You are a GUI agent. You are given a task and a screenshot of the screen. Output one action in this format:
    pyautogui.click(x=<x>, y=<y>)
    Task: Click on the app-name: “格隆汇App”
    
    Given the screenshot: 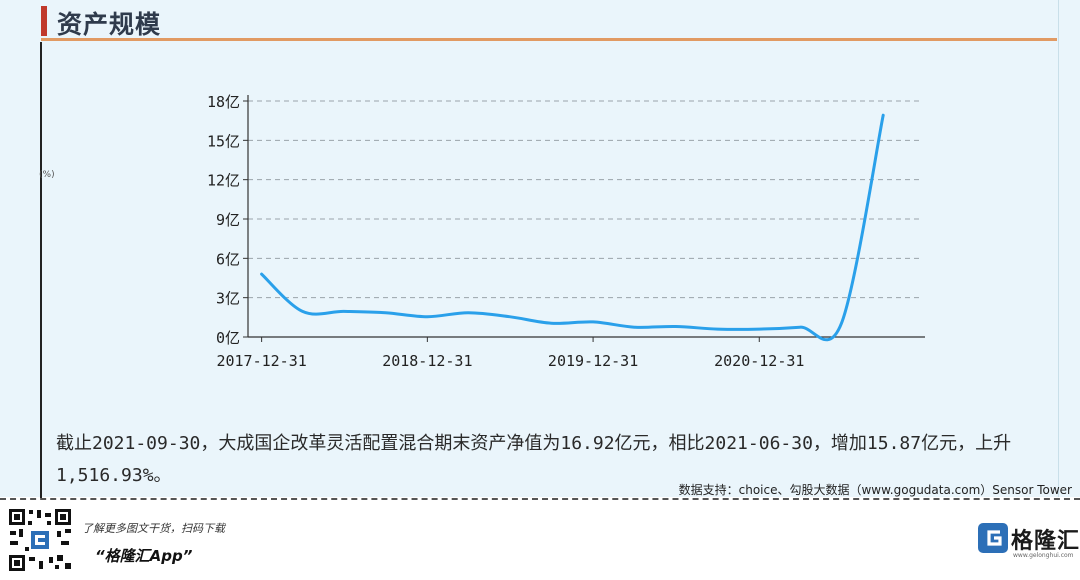 What is the action you would take?
    pyautogui.click(x=144, y=556)
    